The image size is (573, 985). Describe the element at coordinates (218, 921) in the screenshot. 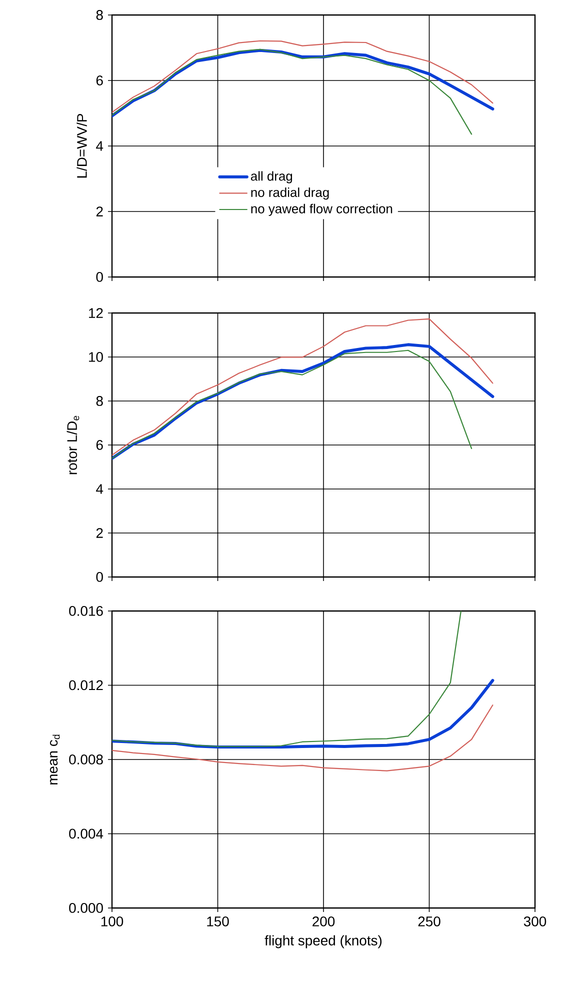

I see `x-tick-label: 150` at that location.